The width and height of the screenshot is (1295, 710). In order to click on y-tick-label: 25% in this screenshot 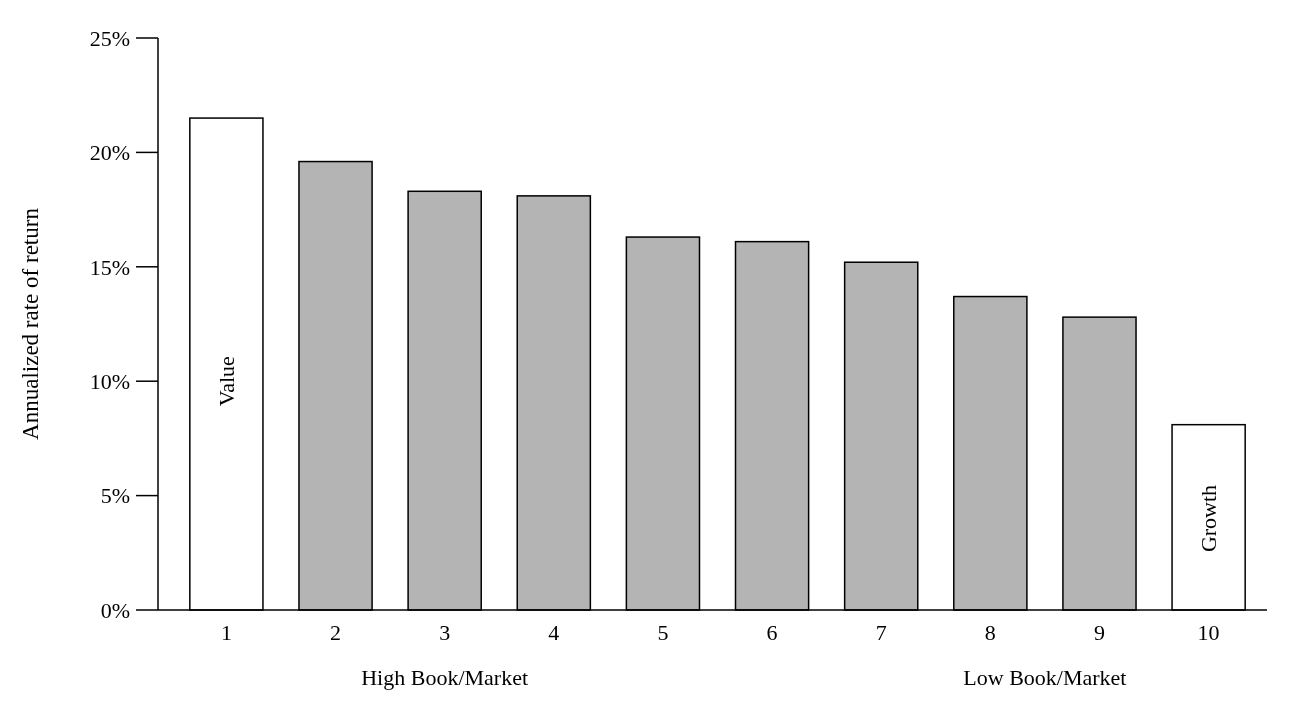, I will do `click(109, 38)`.